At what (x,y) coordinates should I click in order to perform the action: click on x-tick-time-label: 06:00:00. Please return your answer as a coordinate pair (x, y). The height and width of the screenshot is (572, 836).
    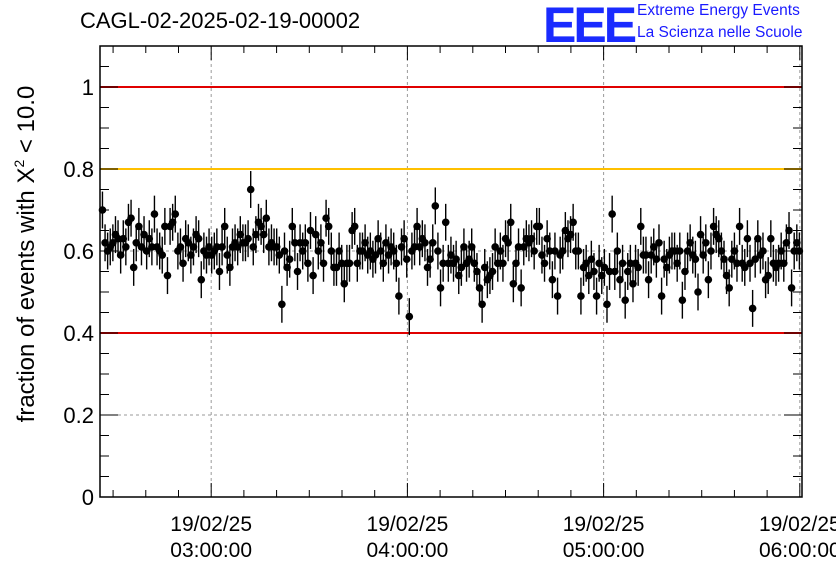
    Looking at the image, I should click on (797, 550).